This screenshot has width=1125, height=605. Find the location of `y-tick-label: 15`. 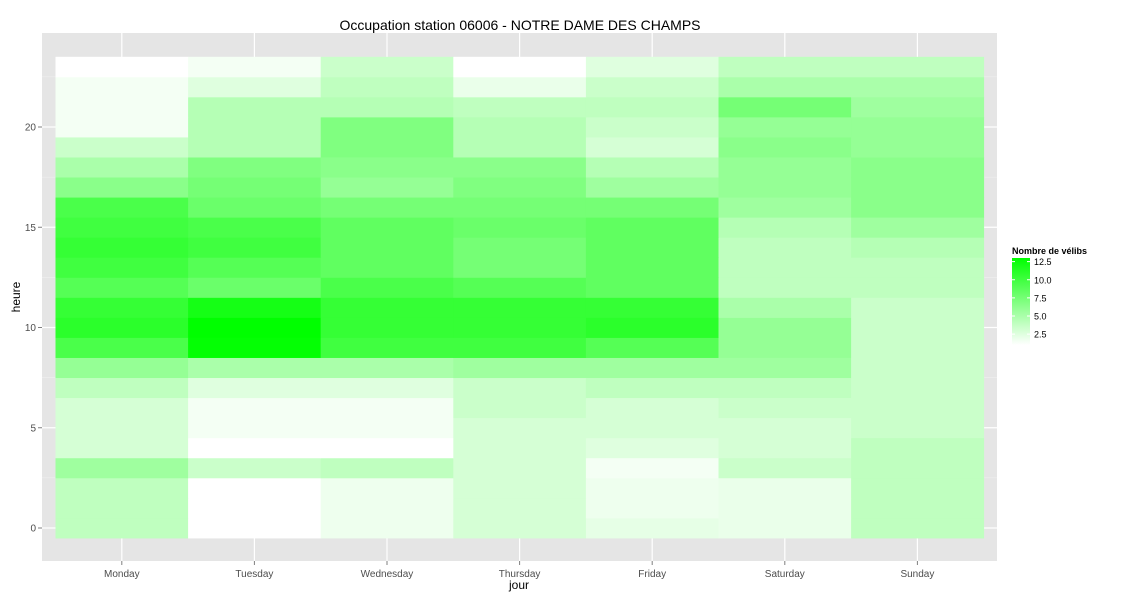

y-tick-label: 15 is located at coordinates (31, 228).